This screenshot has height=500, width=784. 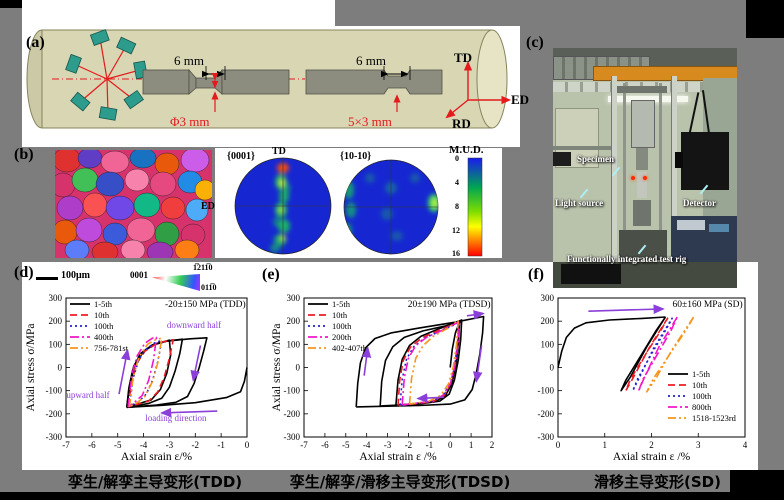 I want to click on axis-rd-label: RD, so click(x=461, y=123).